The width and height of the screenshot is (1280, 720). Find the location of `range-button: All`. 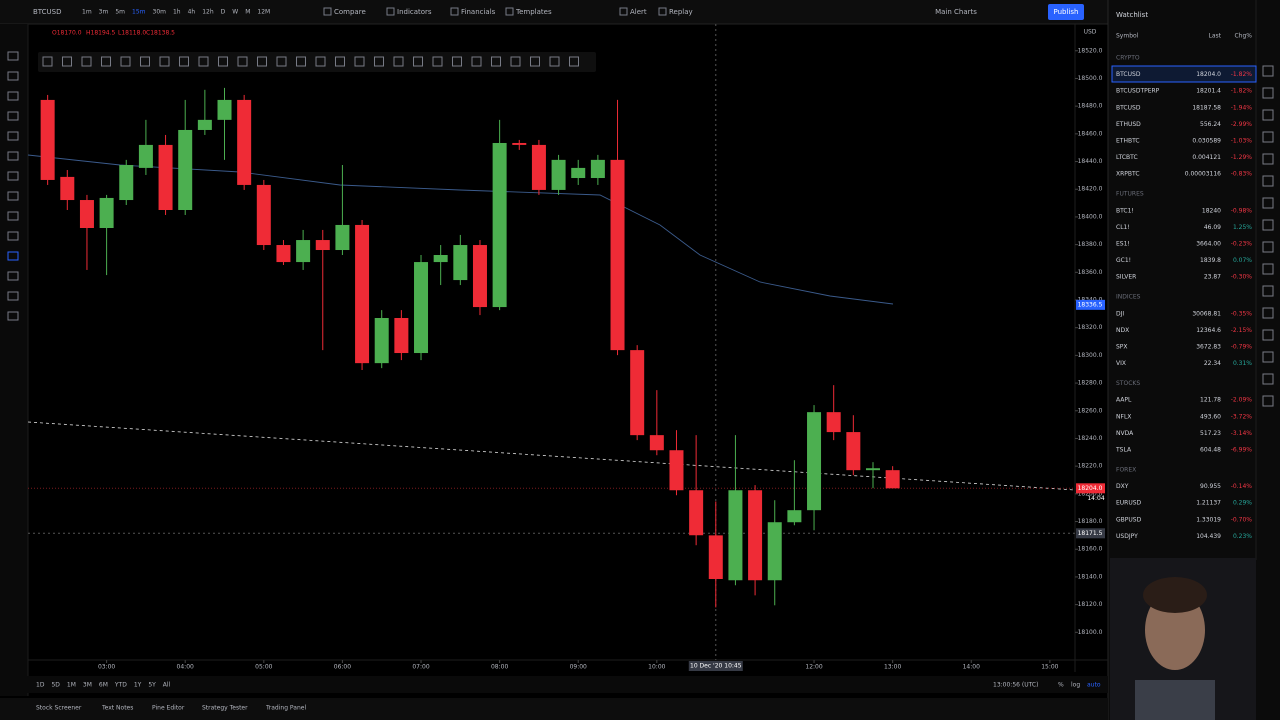

range-button: All is located at coordinates (167, 685).